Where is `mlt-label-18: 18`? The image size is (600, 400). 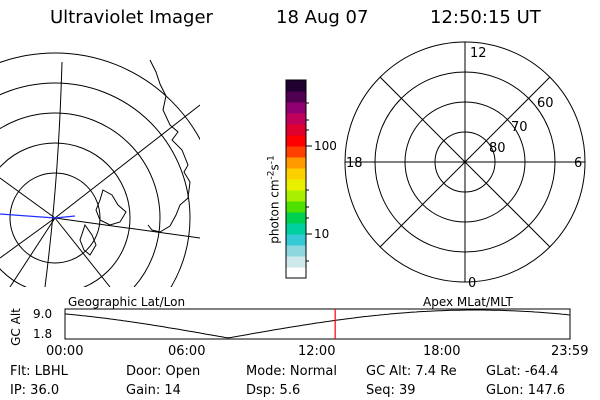
mlt-label-18: 18 is located at coordinates (354, 163).